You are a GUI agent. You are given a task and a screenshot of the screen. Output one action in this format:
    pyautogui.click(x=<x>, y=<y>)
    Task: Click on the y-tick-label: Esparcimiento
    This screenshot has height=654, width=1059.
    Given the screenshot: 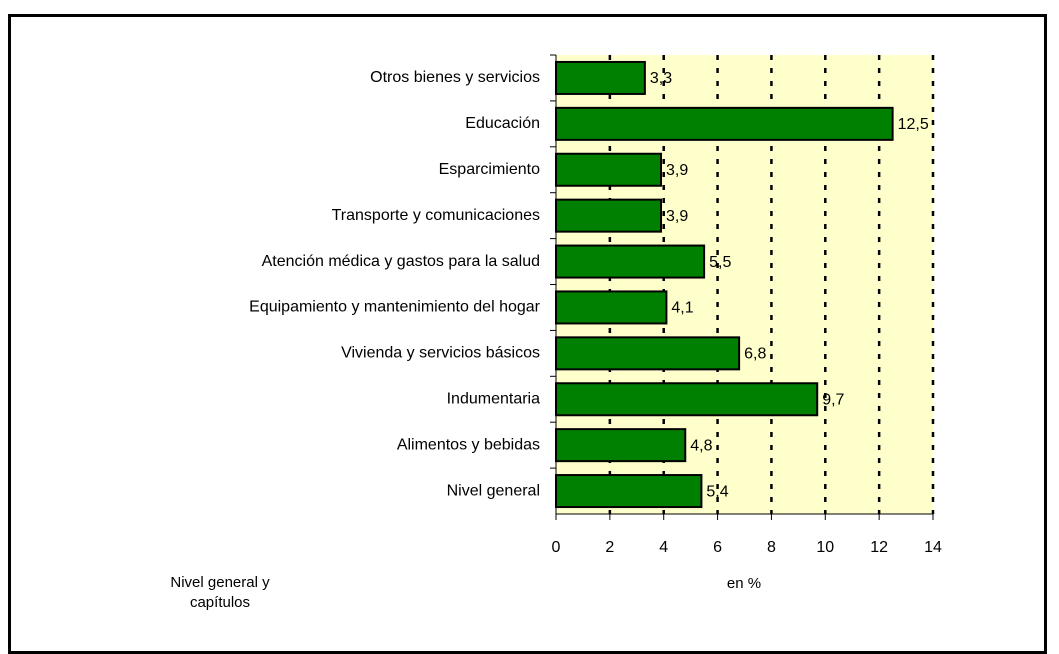 What is the action you would take?
    pyautogui.click(x=489, y=169)
    